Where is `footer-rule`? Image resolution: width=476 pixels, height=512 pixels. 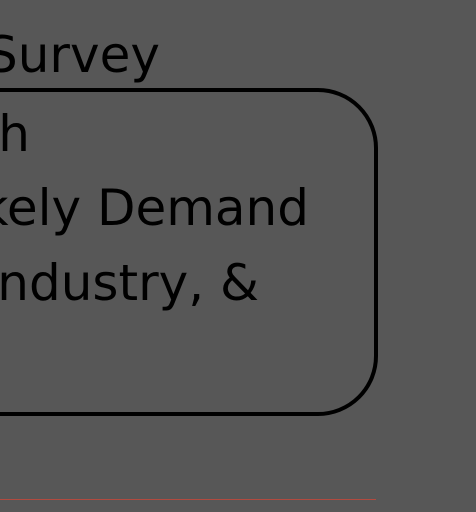 footer-rule is located at coordinates (188, 499).